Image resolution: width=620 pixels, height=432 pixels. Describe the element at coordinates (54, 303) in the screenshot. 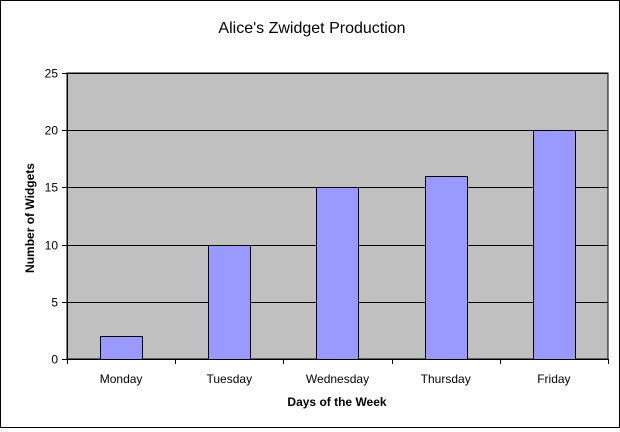

I see `y-tick-label: 5` at that location.